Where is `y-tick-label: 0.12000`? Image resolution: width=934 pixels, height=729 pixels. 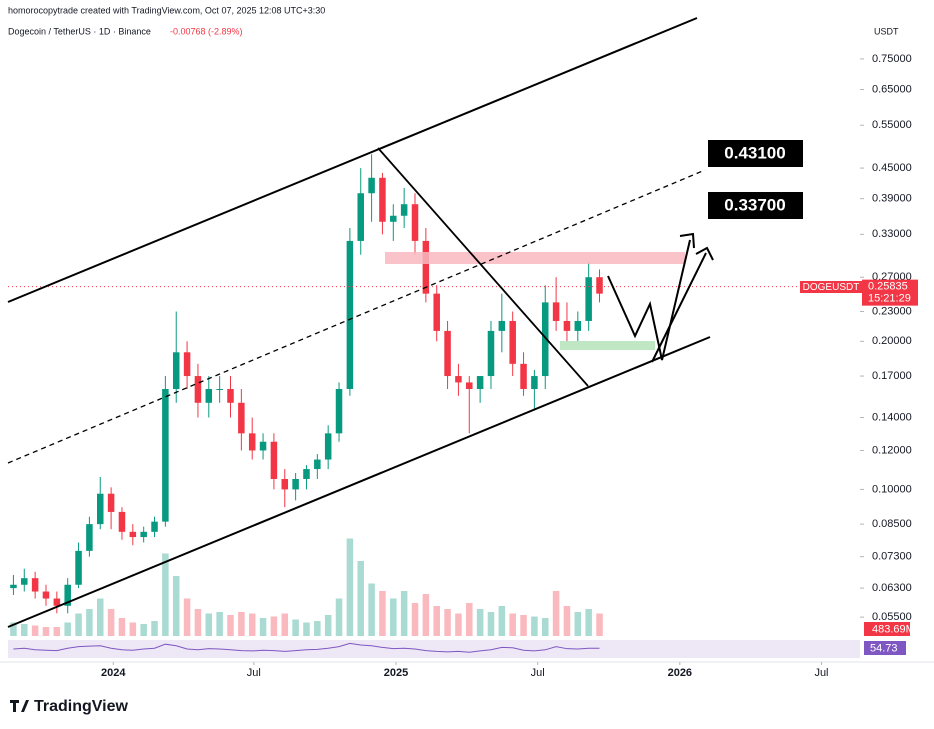 y-tick-label: 0.12000 is located at coordinates (892, 450).